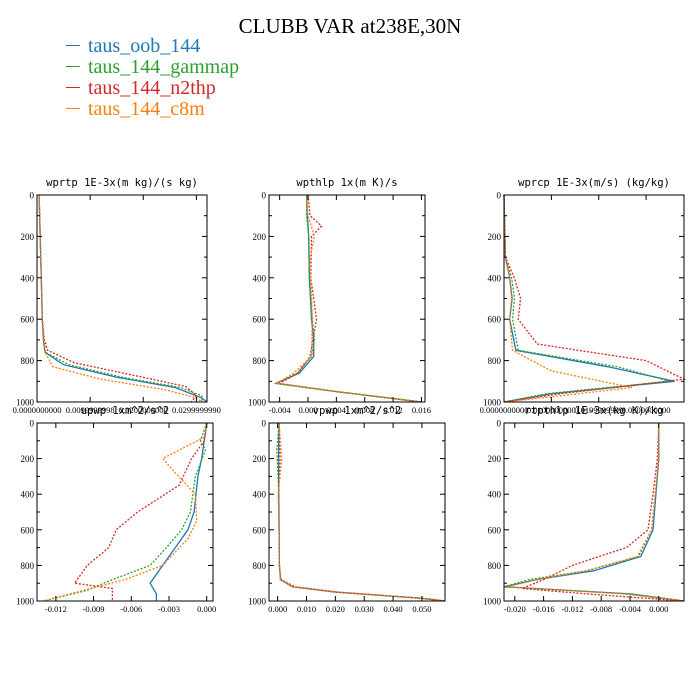 The width and height of the screenshot is (700, 700). Describe the element at coordinates (196, 410) in the screenshot. I see `x-tick-label: 0.0299999990` at that location.